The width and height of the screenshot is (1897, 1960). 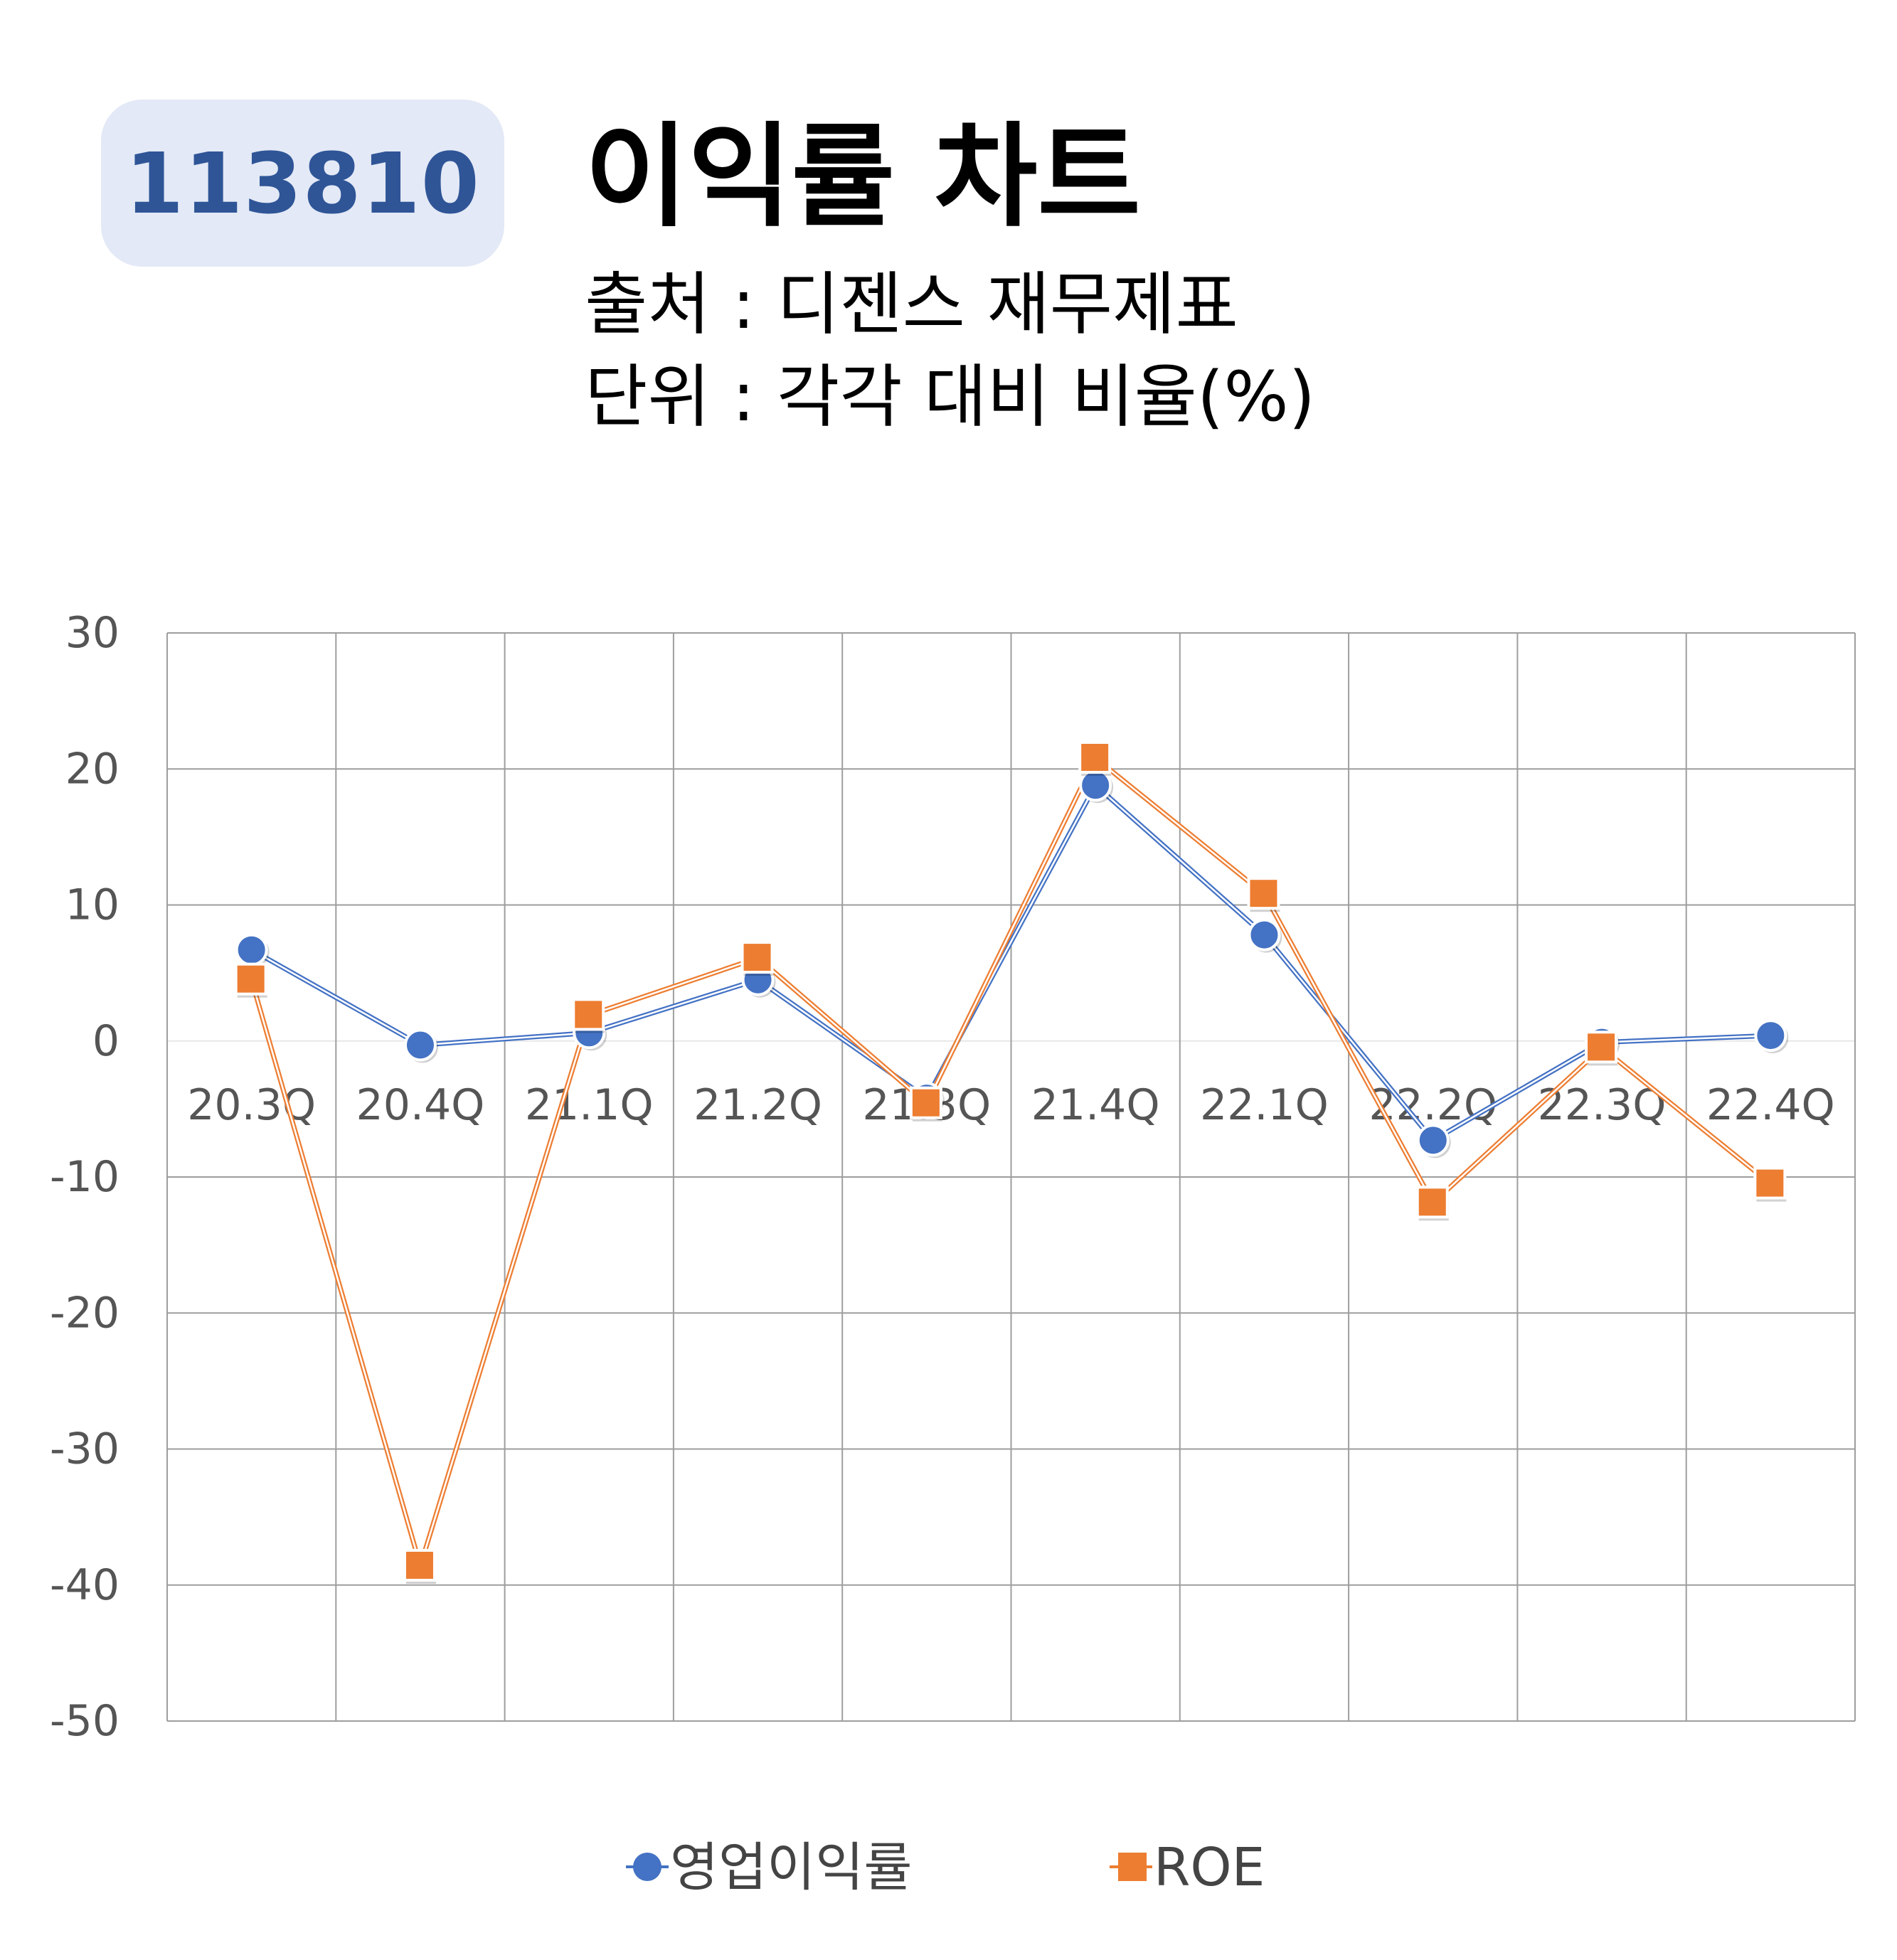 I want to click on chart-title: 이익률 차트, so click(x=863, y=177).